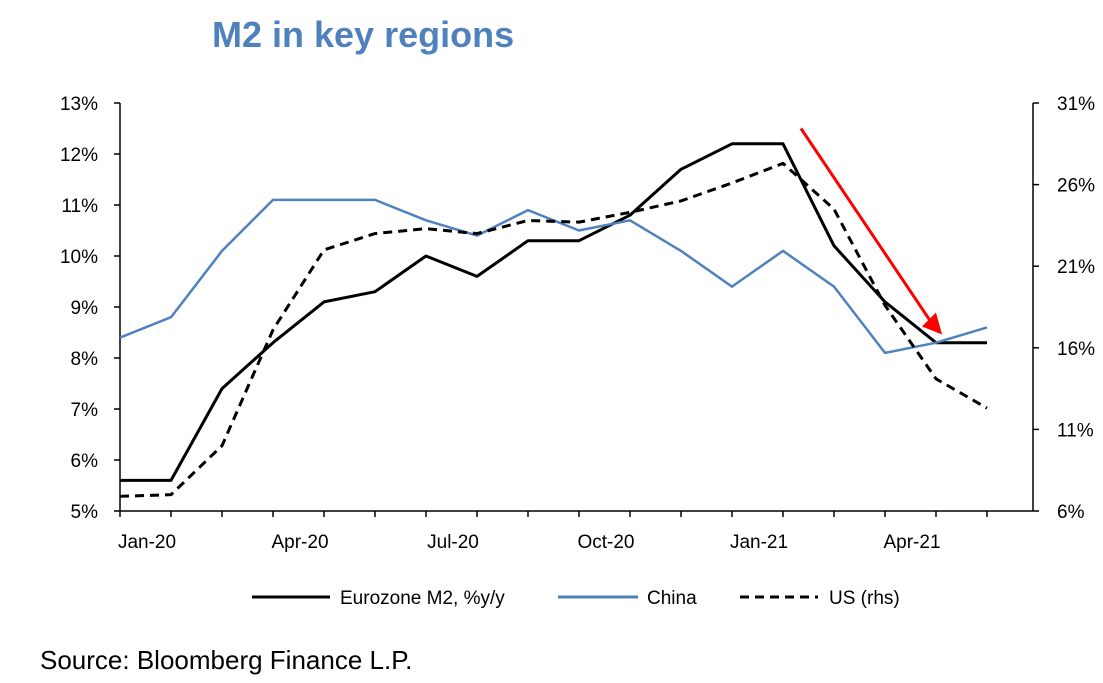 This screenshot has height=683, width=1103. I want to click on right-axis-tick-label: 21%, so click(1076, 267).